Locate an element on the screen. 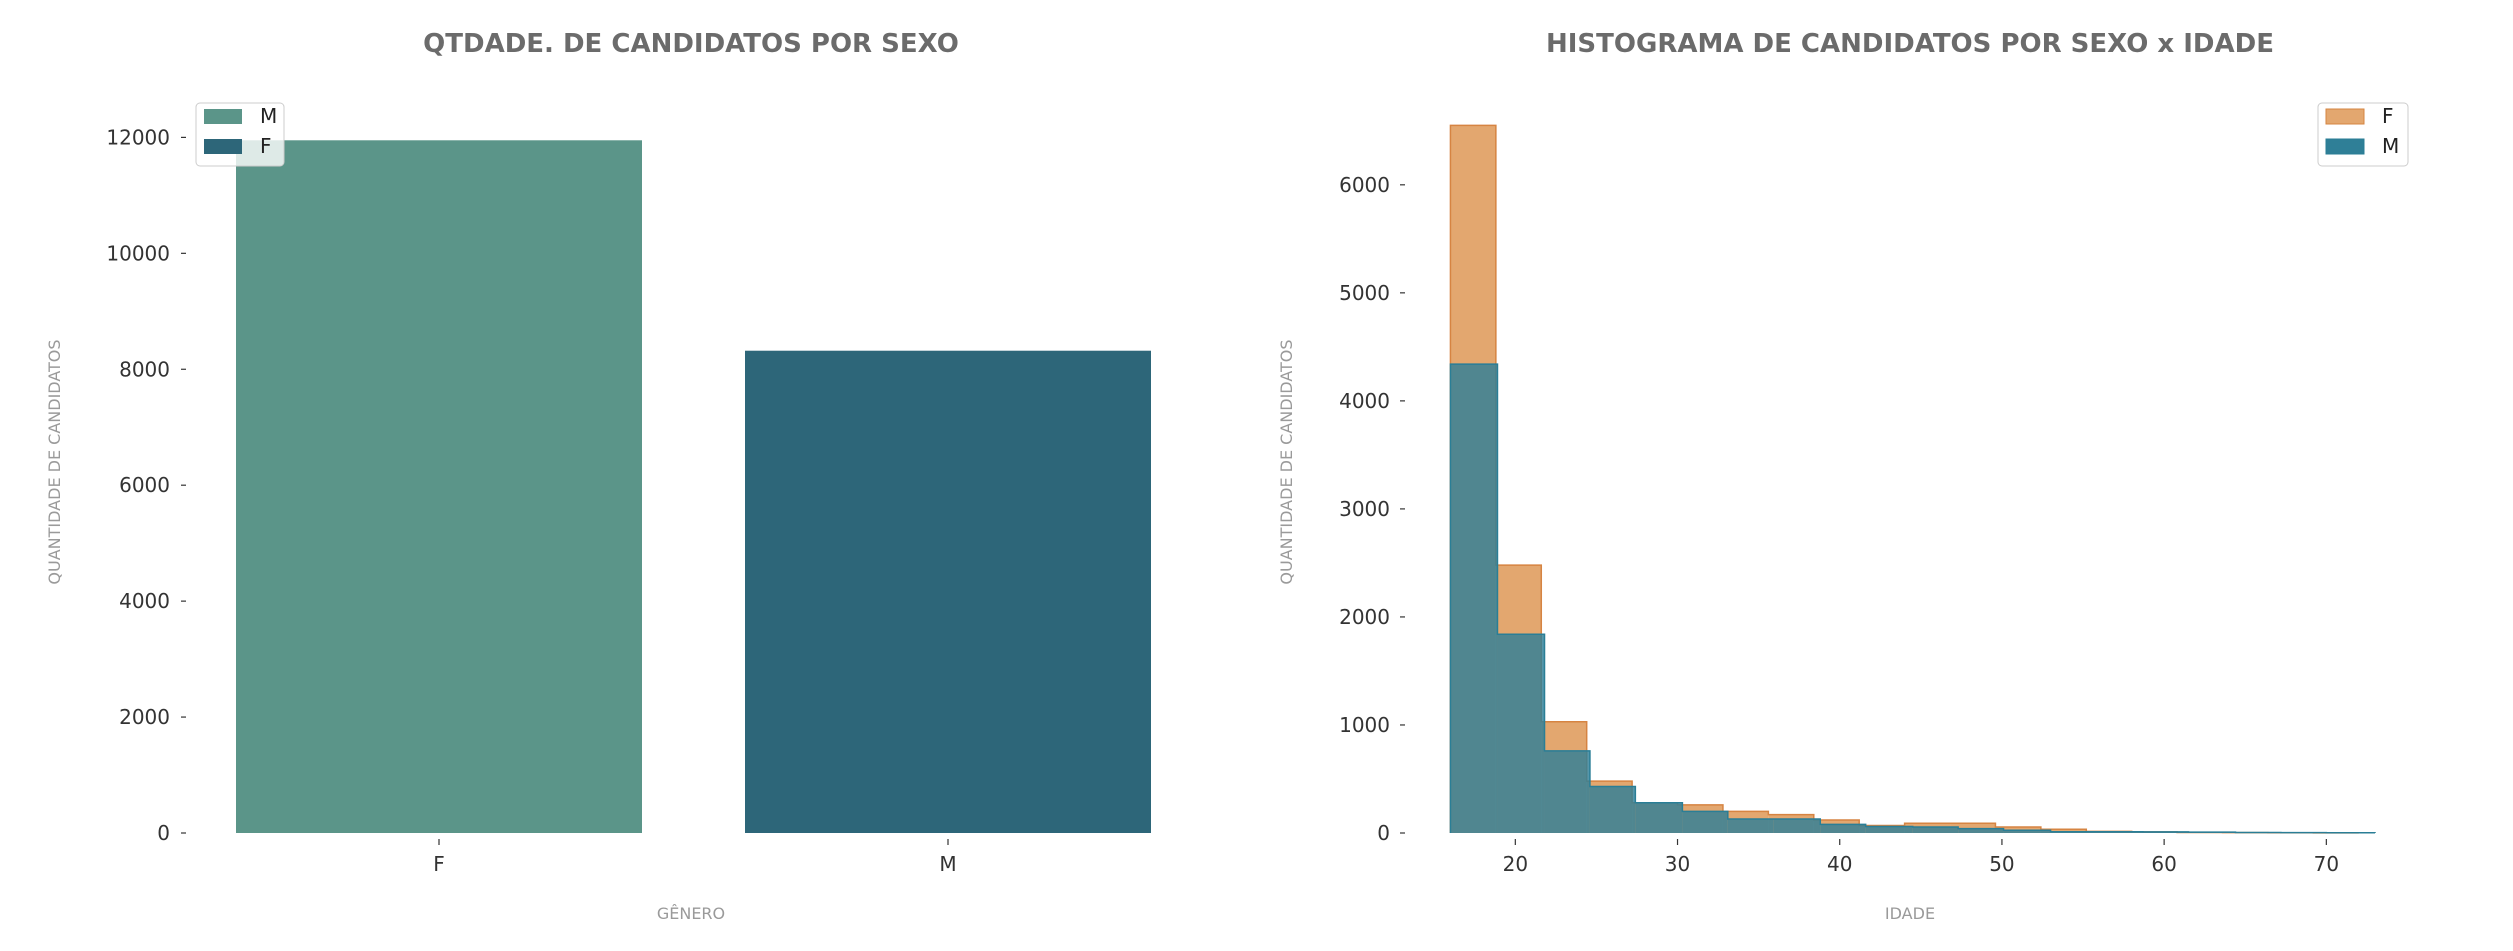 This screenshot has width=2513, height=951. x-tick-label: 30 is located at coordinates (1677, 864).